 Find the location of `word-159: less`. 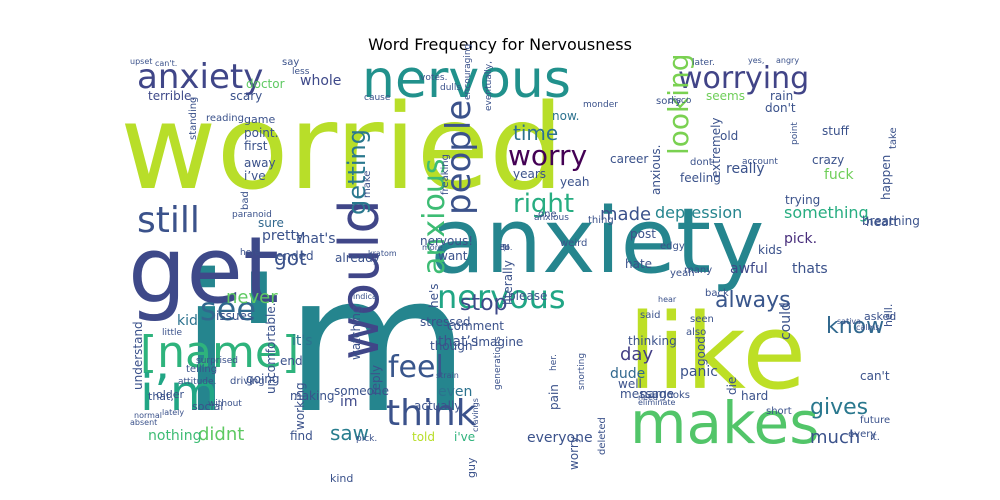

word-159: less is located at coordinates (301, 72).